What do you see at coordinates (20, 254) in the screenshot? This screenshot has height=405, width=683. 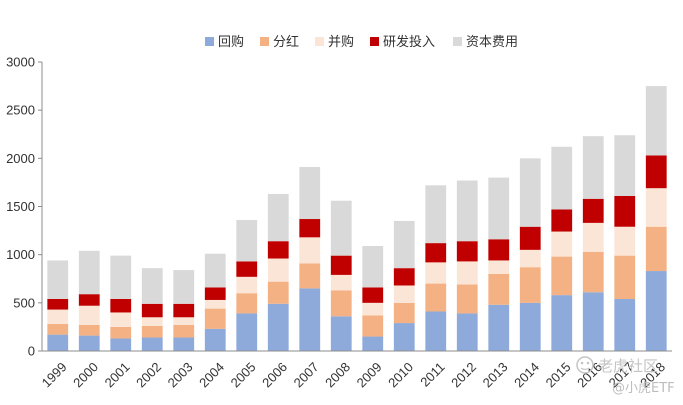 I see `y-tick-label: 1000` at bounding box center [20, 254].